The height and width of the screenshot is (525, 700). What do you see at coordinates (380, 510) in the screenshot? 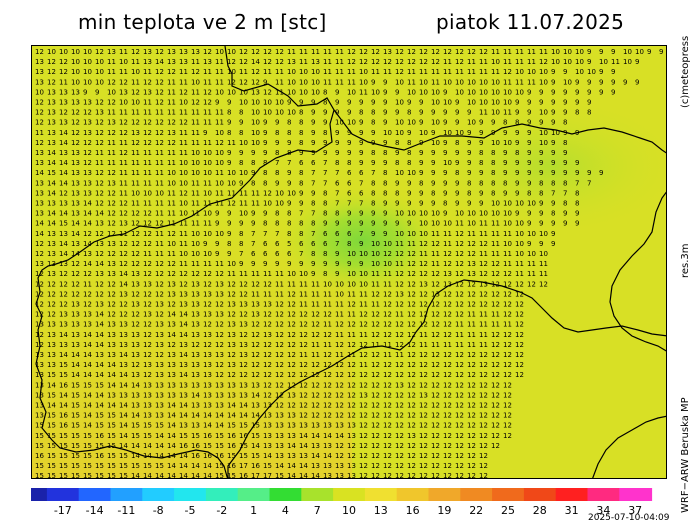
I see `legend-tick-label: 13` at bounding box center [380, 510].